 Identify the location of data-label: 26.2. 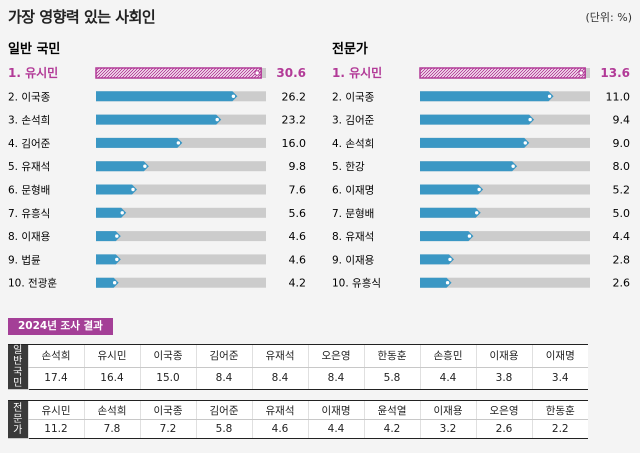
(294, 96).